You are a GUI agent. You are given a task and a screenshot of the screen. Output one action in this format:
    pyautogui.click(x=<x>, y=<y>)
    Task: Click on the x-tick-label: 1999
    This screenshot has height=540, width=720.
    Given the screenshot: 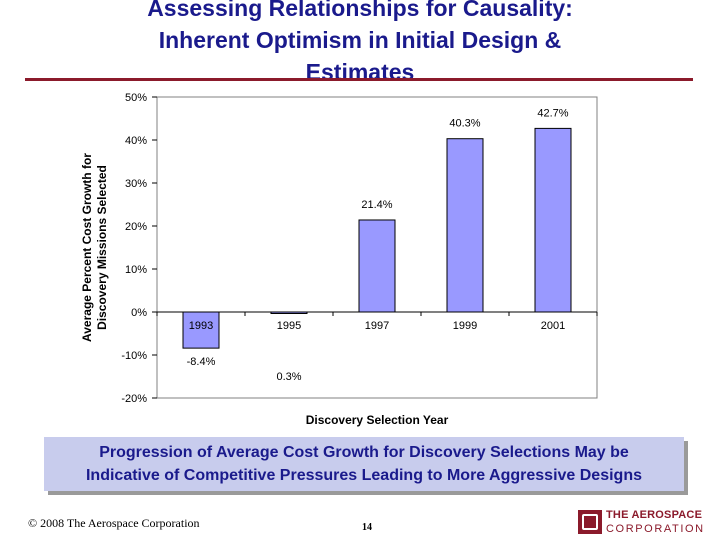 What is the action you would take?
    pyautogui.click(x=465, y=326)
    